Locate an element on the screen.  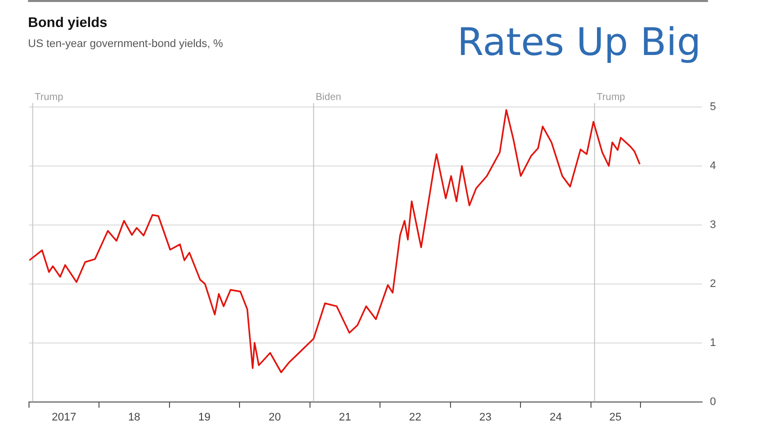
x-tick-label: 2017 is located at coordinates (64, 417).